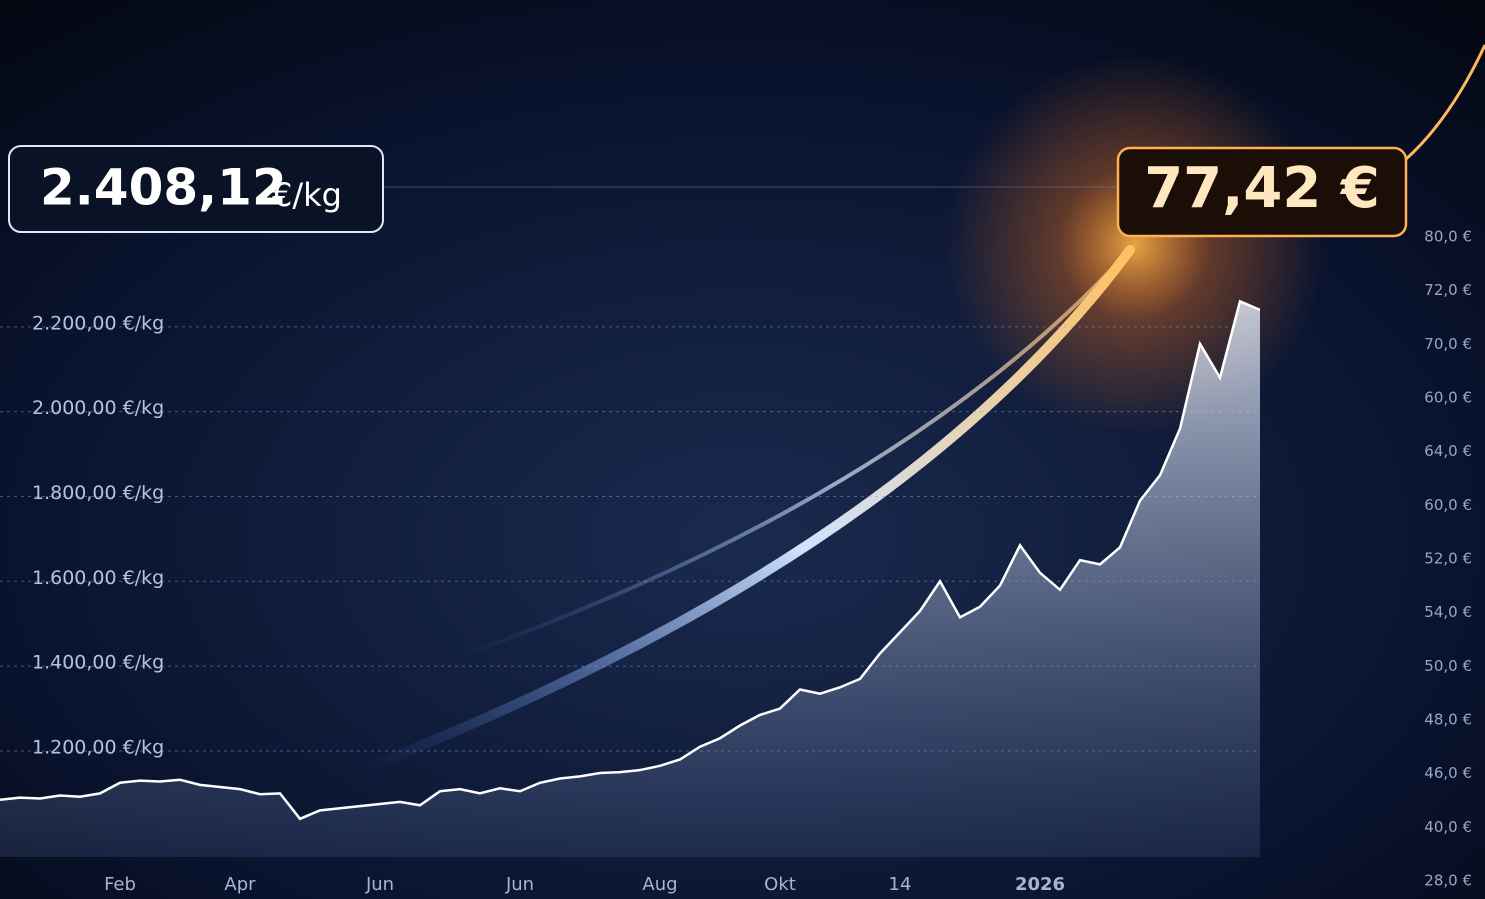 This screenshot has height=899, width=1485. Describe the element at coordinates (98, 493) in the screenshot. I see `y-tick-label: 1.800,00 €/kg` at that location.